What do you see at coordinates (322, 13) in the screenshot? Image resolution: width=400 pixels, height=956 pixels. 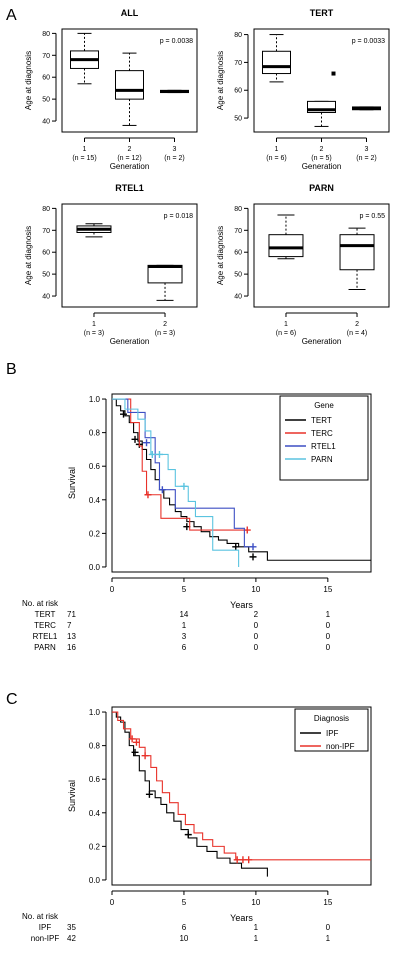 I see `chart-title: TERT` at bounding box center [322, 13].